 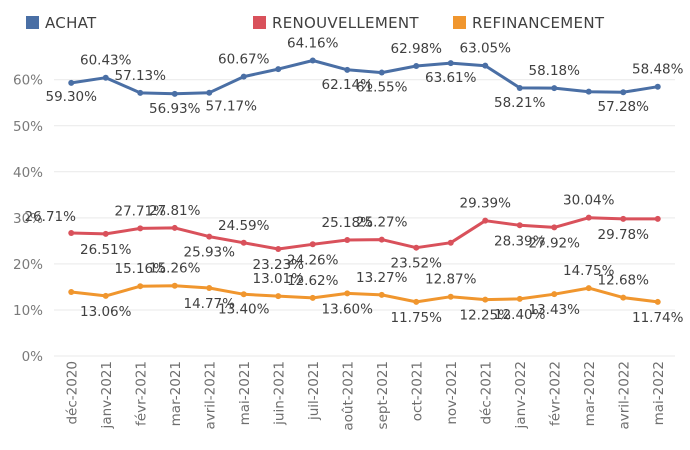 What do you see at coordinates (521, 395) in the screenshot?
I see `x-tick-label: janv-2022` at bounding box center [521, 395].